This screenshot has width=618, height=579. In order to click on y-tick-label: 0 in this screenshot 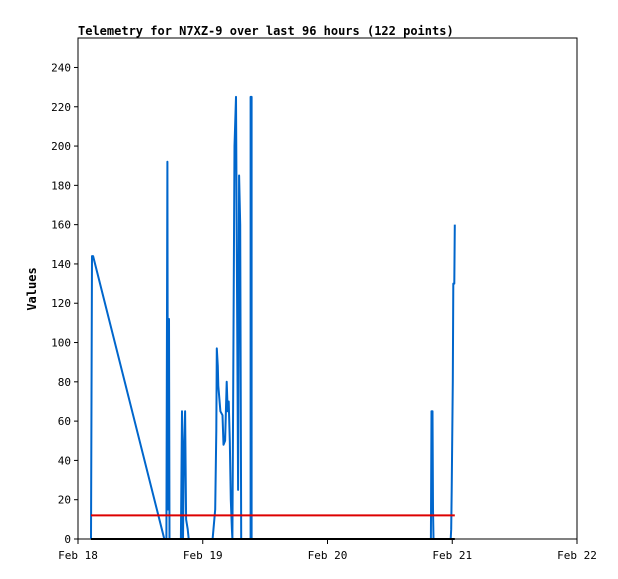, I will do `click(67, 539)`.